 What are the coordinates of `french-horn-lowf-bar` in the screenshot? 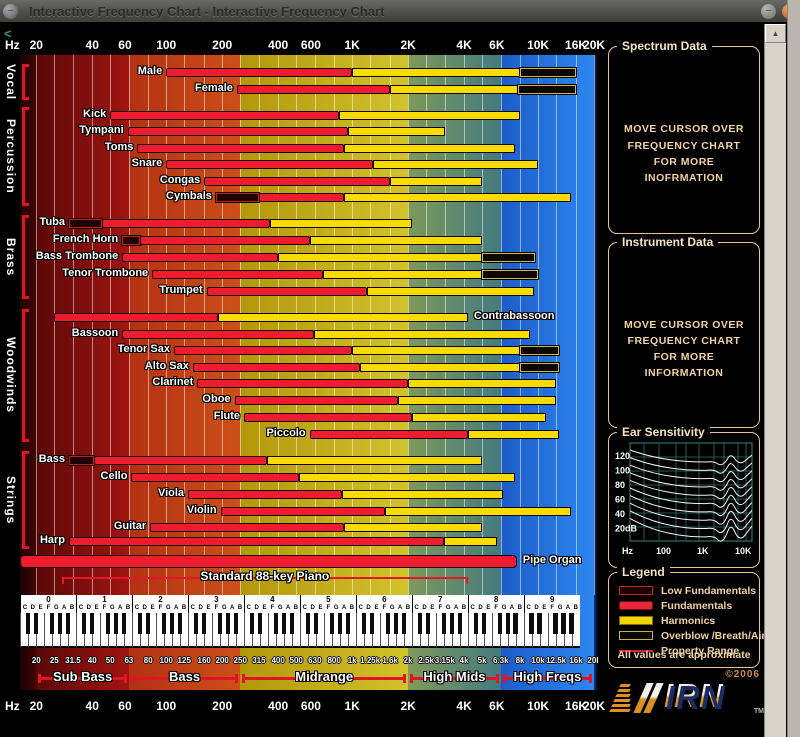 It's located at (131, 240).